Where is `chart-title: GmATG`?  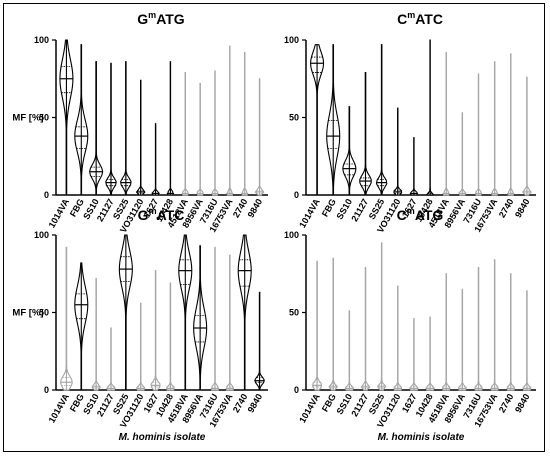
chart-title: GmATG is located at coordinates (161, 18).